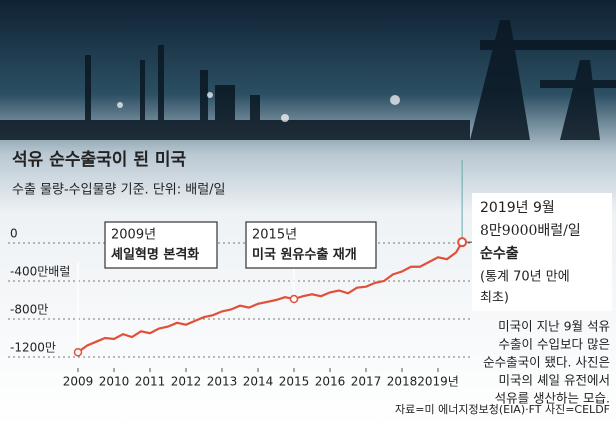 The image size is (616, 427). I want to click on x-tick-label: 2010, so click(114, 382).